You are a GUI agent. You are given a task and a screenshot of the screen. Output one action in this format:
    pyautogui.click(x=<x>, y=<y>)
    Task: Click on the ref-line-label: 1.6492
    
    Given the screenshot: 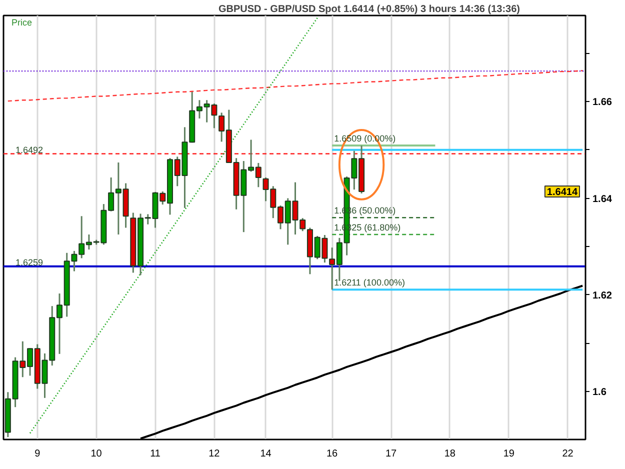 What is the action you would take?
    pyautogui.click(x=30, y=149)
    